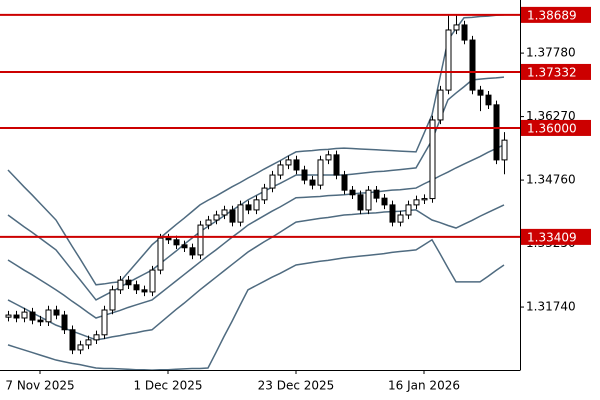 This screenshot has width=600, height=400. What do you see at coordinates (552, 72) in the screenshot?
I see `level-label: 1.37332` at bounding box center [552, 72].